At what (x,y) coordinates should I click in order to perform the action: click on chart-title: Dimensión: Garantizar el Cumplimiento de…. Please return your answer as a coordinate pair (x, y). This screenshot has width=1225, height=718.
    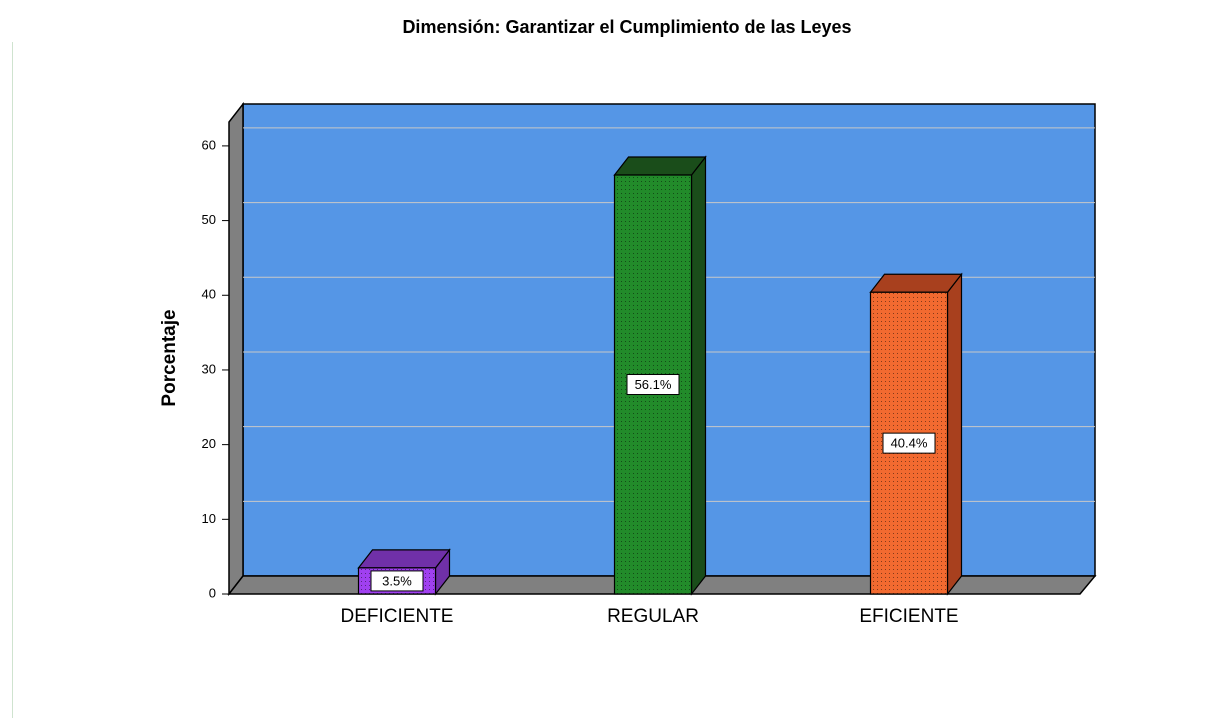
    Looking at the image, I should click on (626, 27).